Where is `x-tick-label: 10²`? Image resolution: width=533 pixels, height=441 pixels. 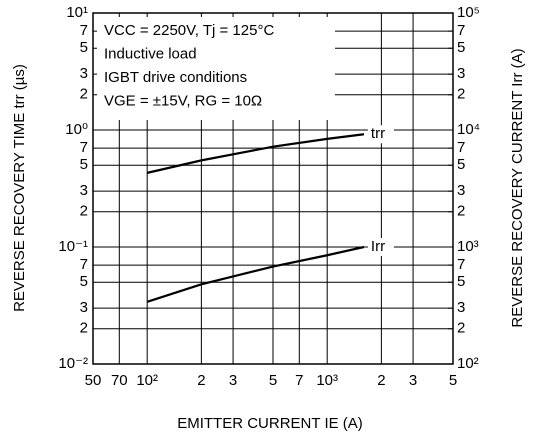
x-tick-label: 10² is located at coordinates (147, 380).